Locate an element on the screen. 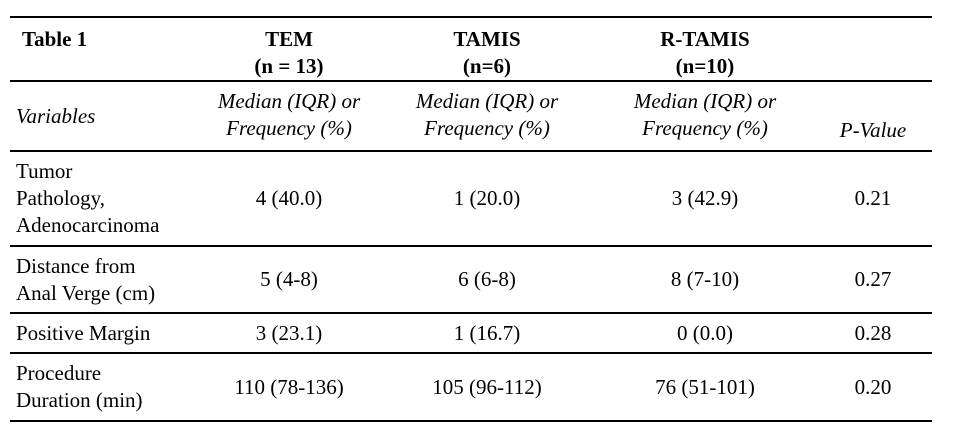 The image size is (954, 438). rtamis-cell: 3 (42.9) is located at coordinates (705, 198).